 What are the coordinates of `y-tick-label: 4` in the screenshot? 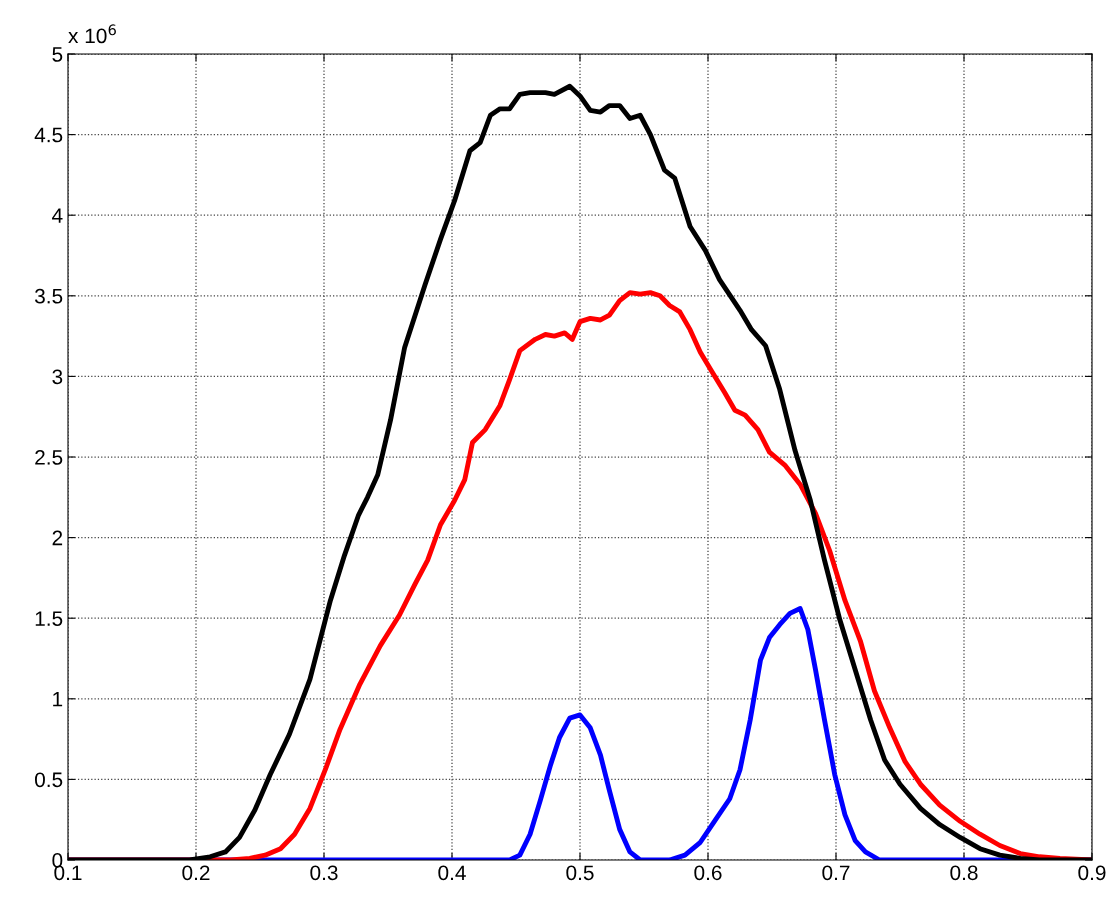 It's located at (57, 215).